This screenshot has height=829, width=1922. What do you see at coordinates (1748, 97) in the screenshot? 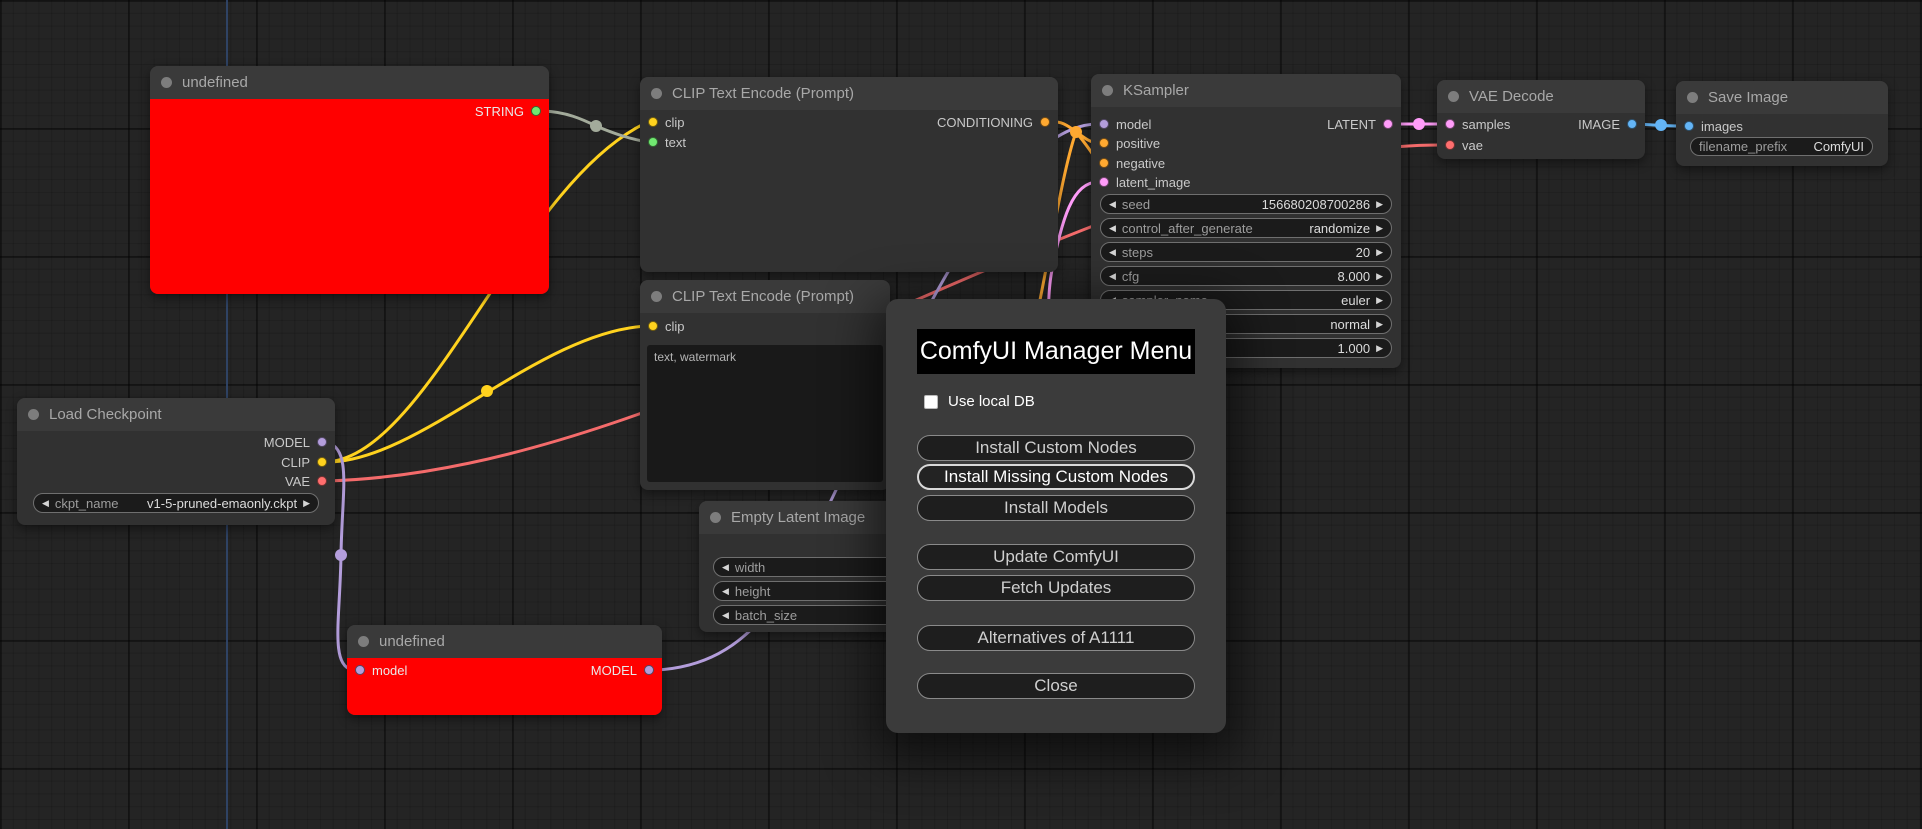
I see `node-title: Save Image` at bounding box center [1748, 97].